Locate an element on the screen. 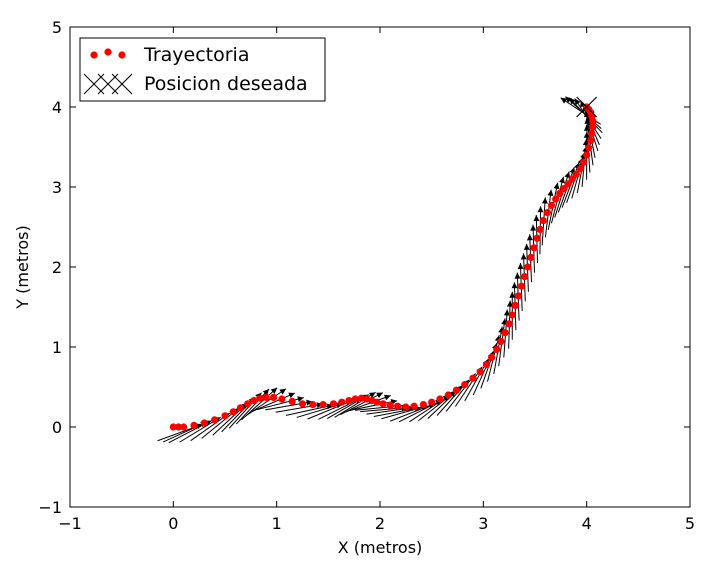 This screenshot has width=713, height=566. y-tick-label: −1 is located at coordinates (50, 507).